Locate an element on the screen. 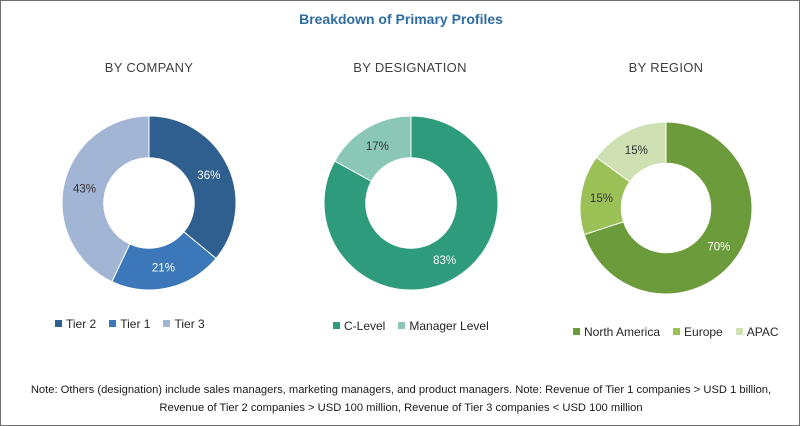  data-label-north-america: 70% is located at coordinates (718, 247).